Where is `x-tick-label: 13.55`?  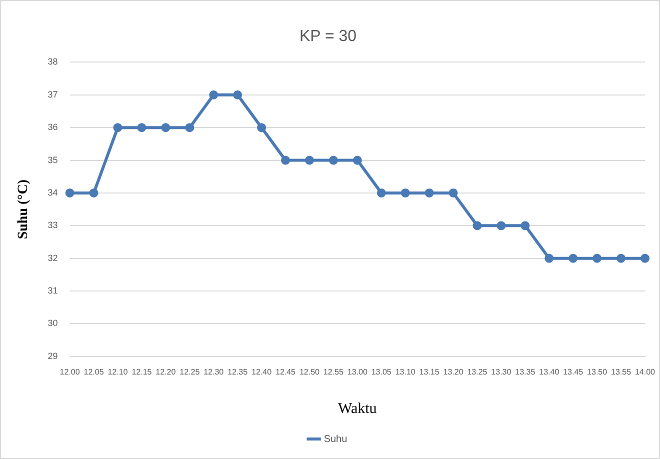
x-tick-label: 13.55 is located at coordinates (621, 371).